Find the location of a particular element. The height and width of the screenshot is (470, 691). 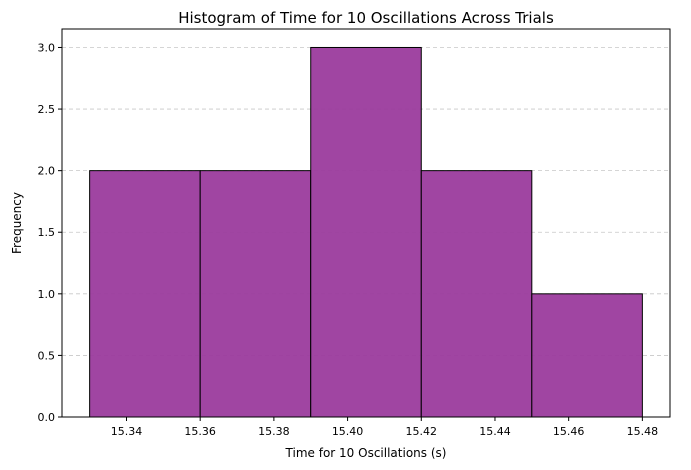

y-tick-label-5: 2.5 is located at coordinates (47, 109).